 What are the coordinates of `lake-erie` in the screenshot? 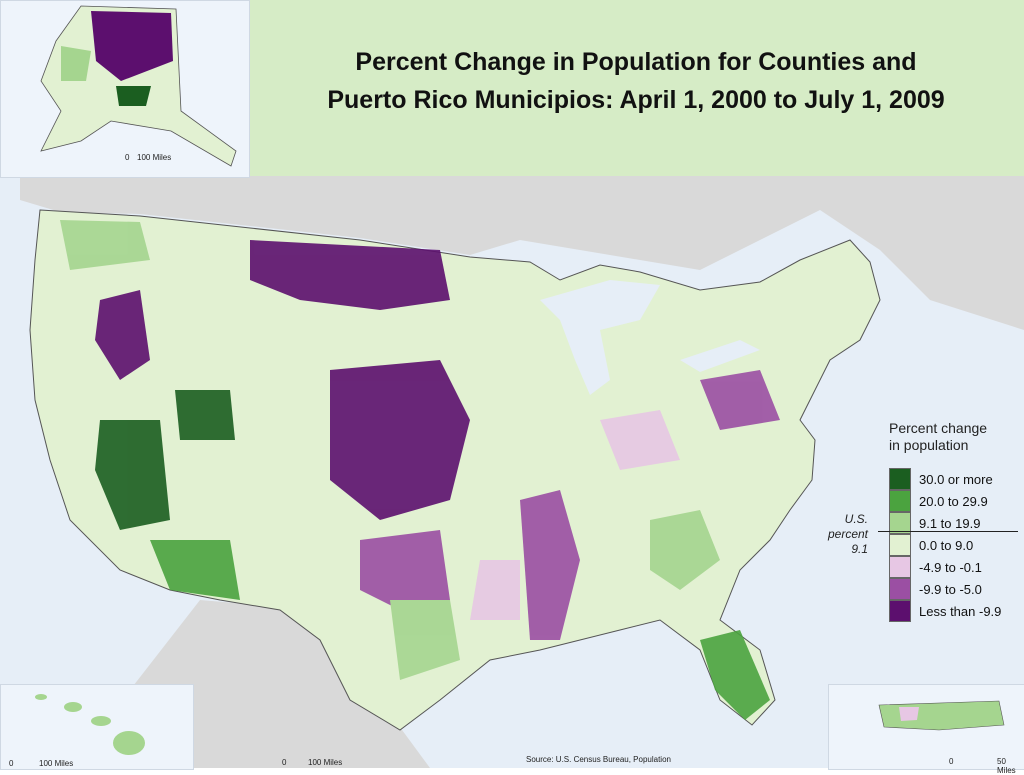 It's located at (720, 356).